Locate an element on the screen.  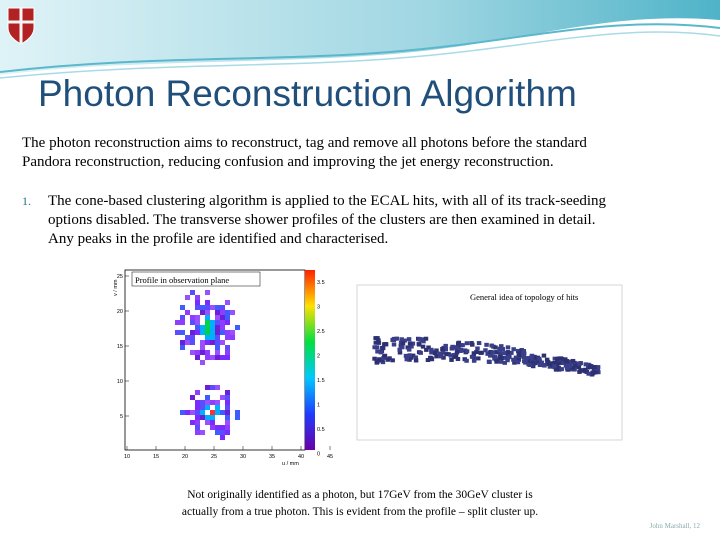
plot-label: Profile in observation plane is located at coordinates (182, 280).